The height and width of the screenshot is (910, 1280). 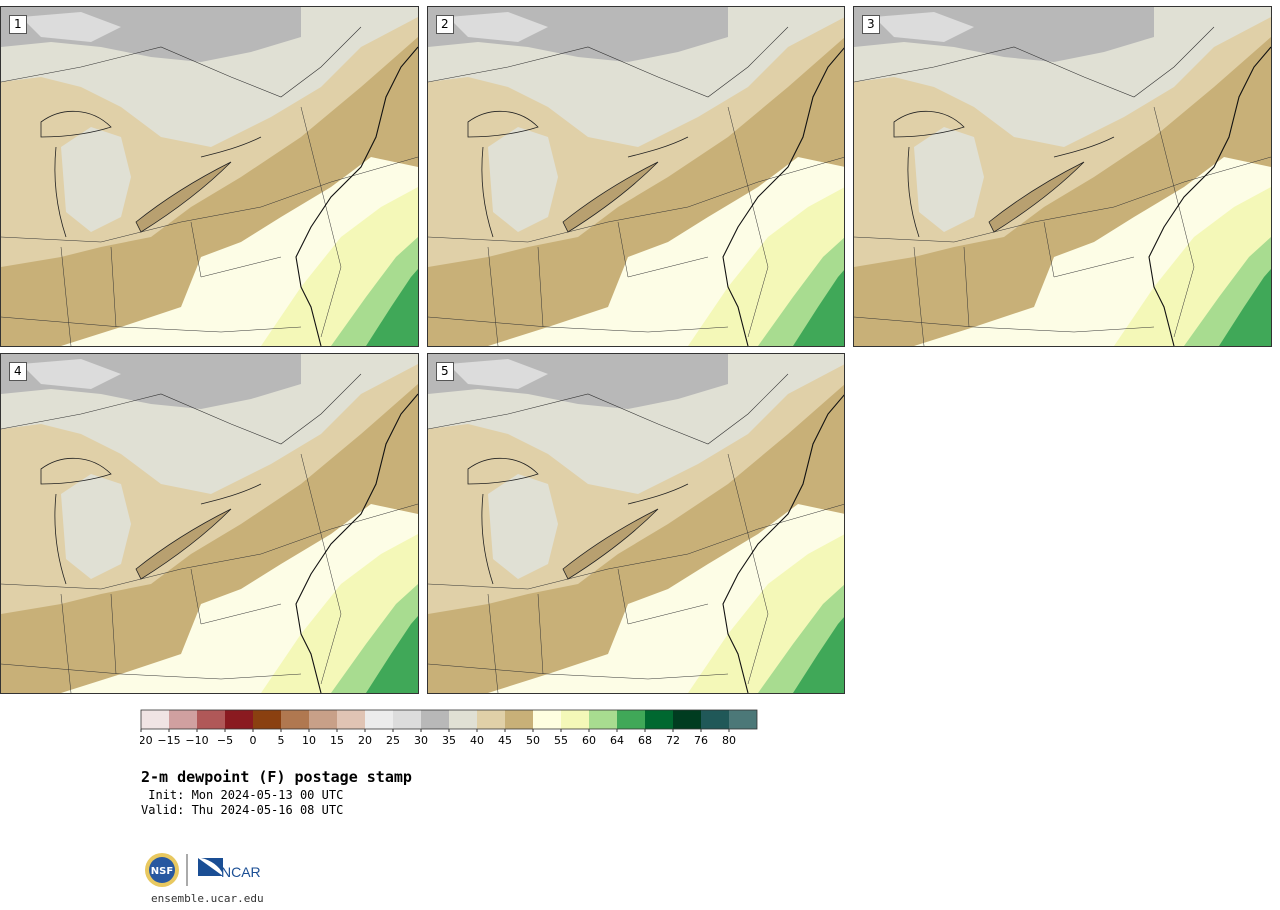 I want to click on map-panel-3: 3, so click(x=1062, y=176).